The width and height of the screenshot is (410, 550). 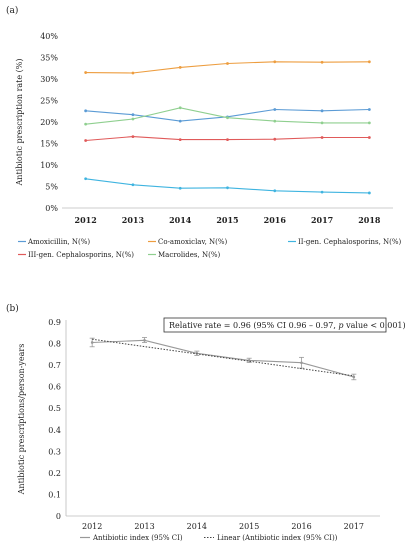 What do you see at coordinates (375, 325) in the screenshot?
I see `annotation-suffix: value < 0.001)` at bounding box center [375, 325].